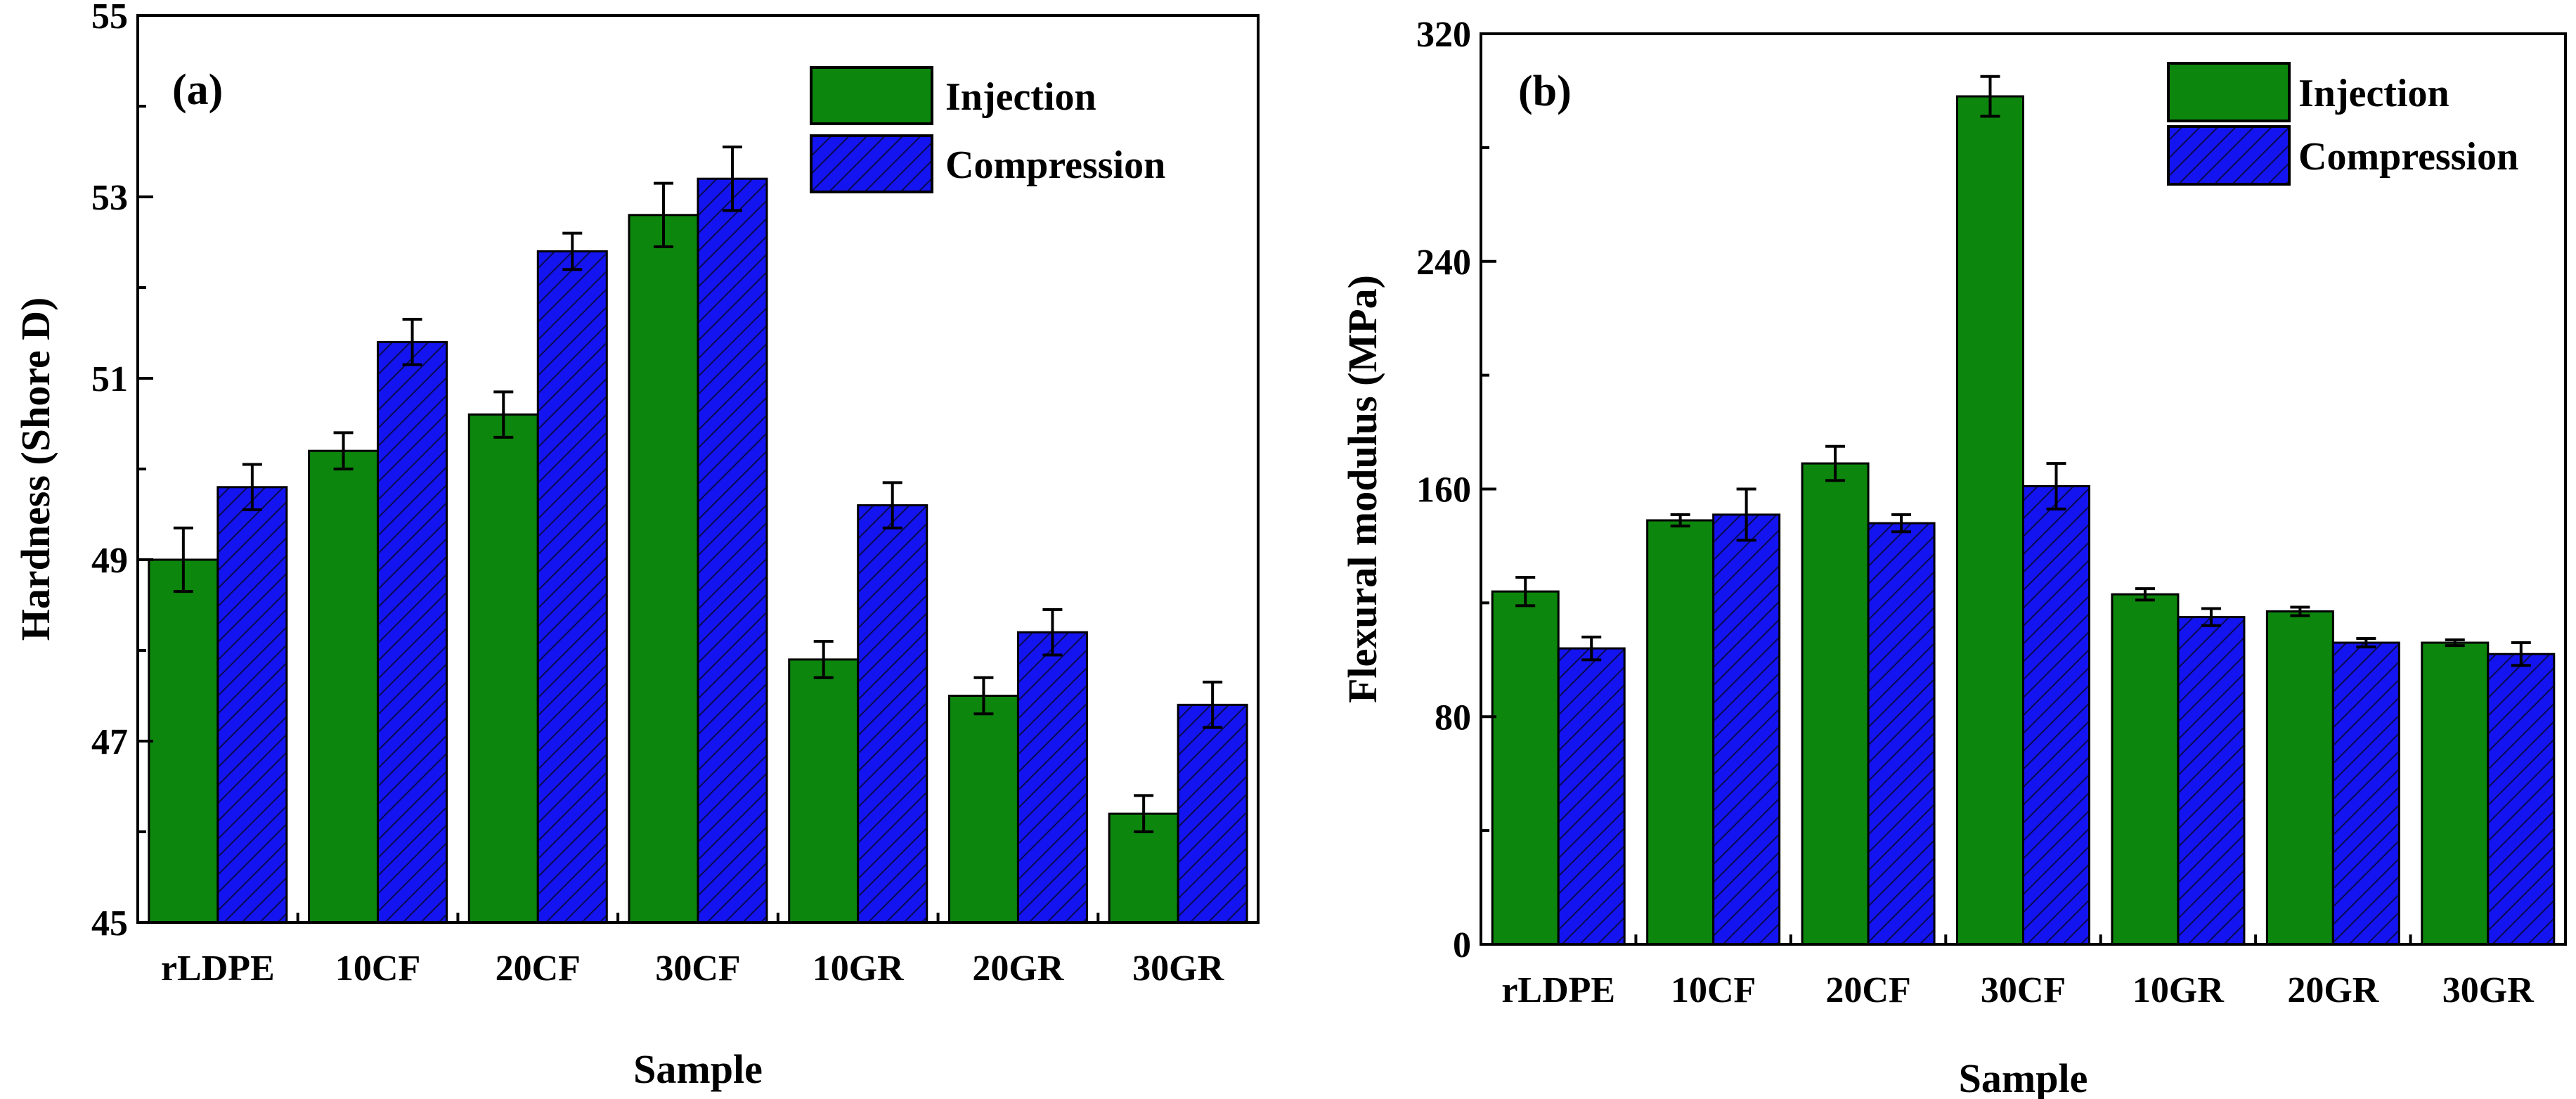 This screenshot has width=2576, height=1099. I want to click on y-tick-label: 55, so click(110, 18).